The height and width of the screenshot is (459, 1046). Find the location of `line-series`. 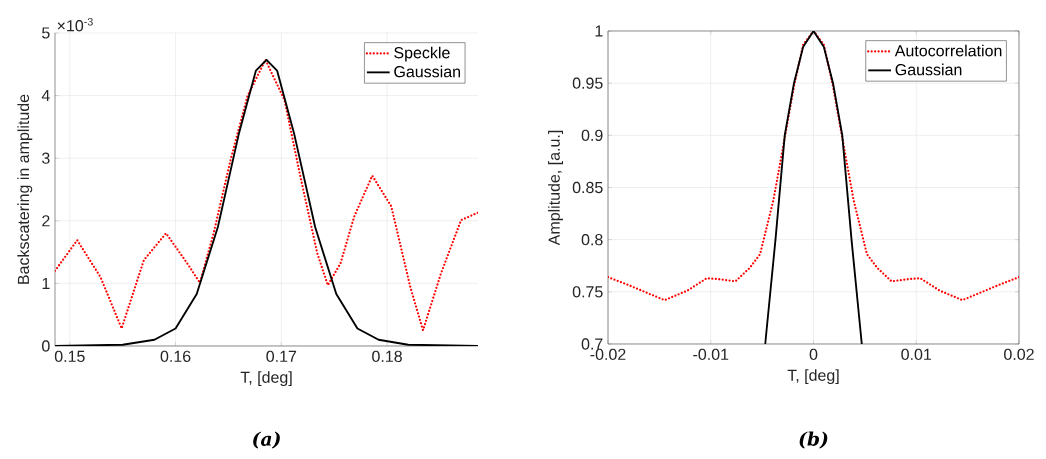

line-series is located at coordinates (813, 187).